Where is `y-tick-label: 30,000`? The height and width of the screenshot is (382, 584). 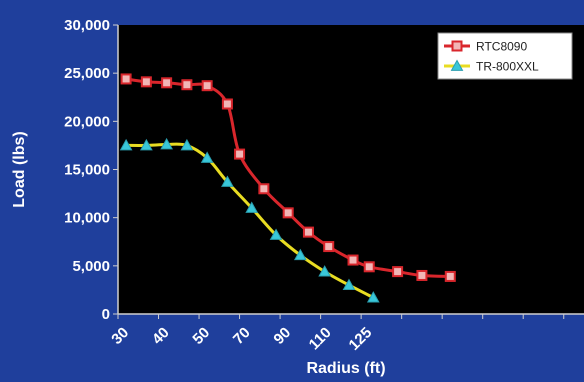 y-tick-label: 30,000 is located at coordinates (87, 25).